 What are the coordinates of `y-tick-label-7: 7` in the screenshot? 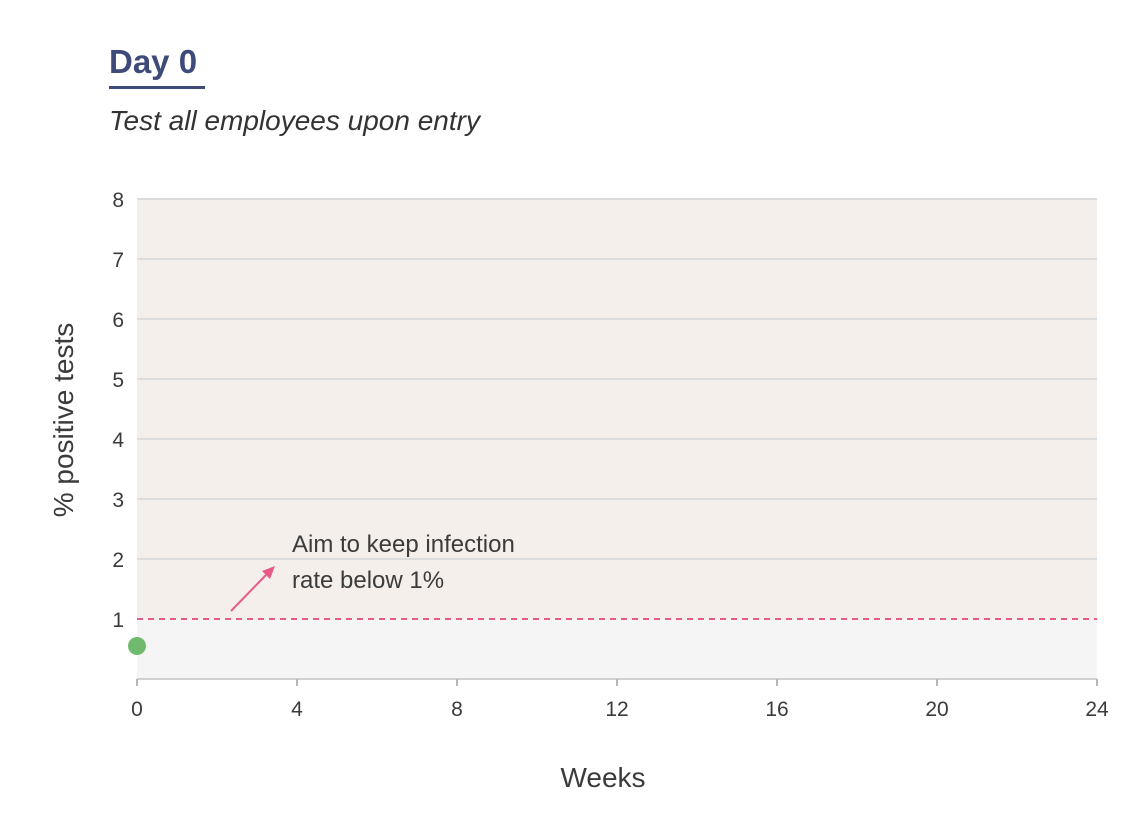 It's located at (118, 260).